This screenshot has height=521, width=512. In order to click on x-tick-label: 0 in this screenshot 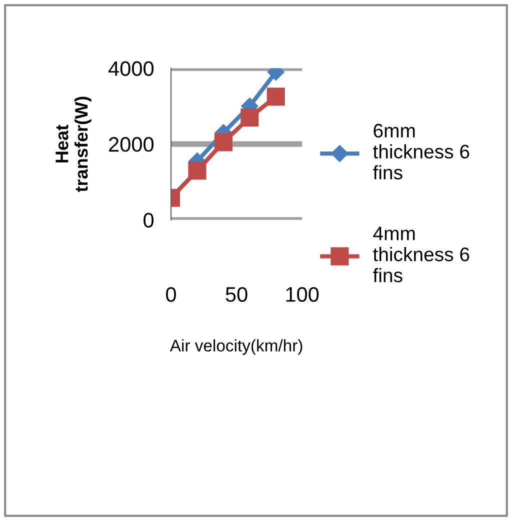, I will do `click(171, 294)`.